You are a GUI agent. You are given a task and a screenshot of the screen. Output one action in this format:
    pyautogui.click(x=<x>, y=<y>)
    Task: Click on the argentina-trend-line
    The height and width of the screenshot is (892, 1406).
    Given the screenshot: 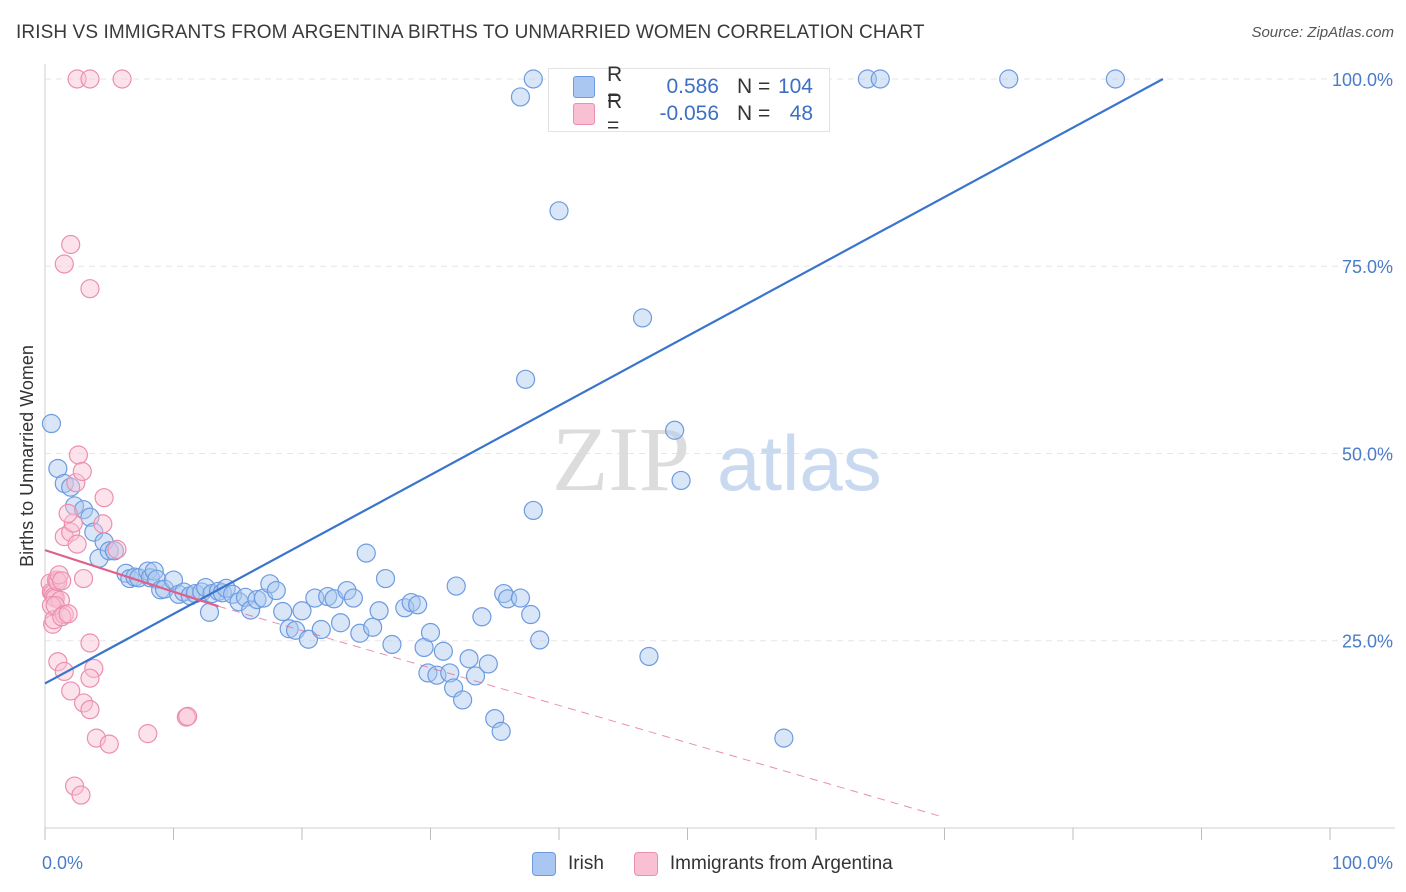 What is the action you would take?
    pyautogui.click(x=131, y=578)
    